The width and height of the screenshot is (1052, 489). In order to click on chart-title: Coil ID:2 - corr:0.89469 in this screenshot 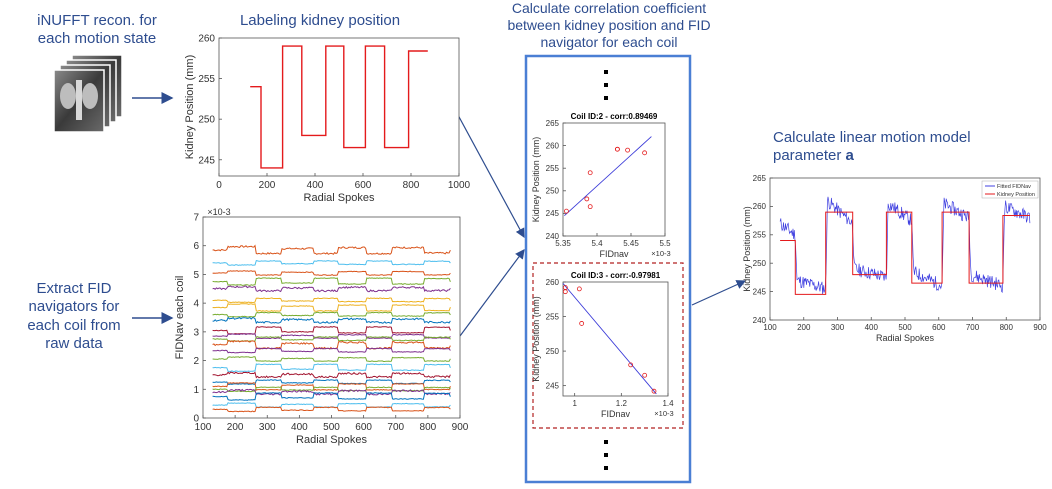, I will do `click(614, 116)`.